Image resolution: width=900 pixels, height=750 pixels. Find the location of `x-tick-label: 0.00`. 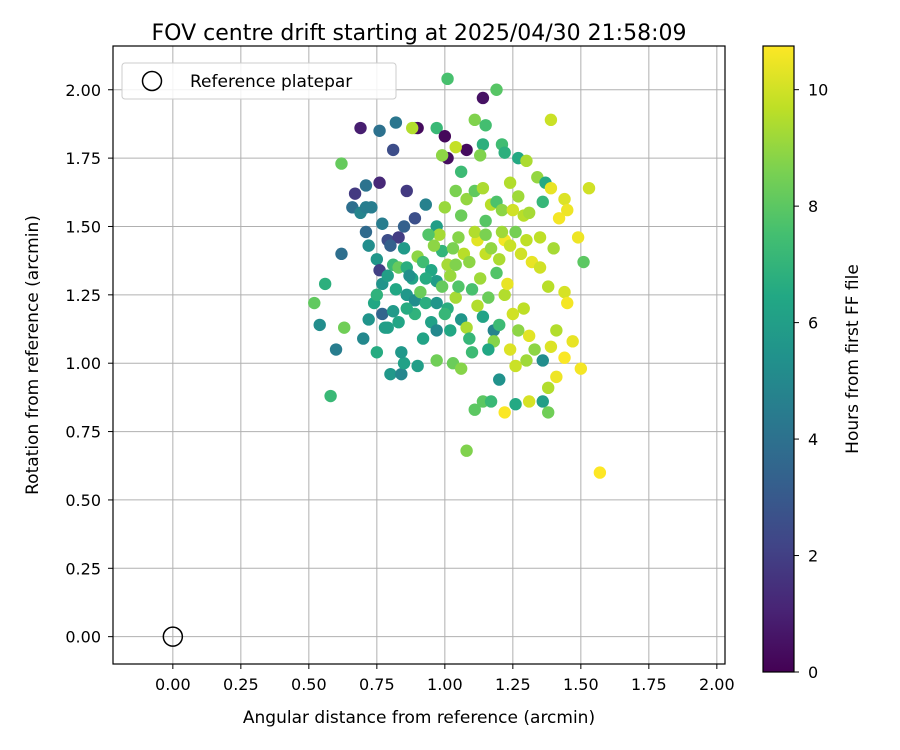

x-tick-label: 0.00 is located at coordinates (173, 684).